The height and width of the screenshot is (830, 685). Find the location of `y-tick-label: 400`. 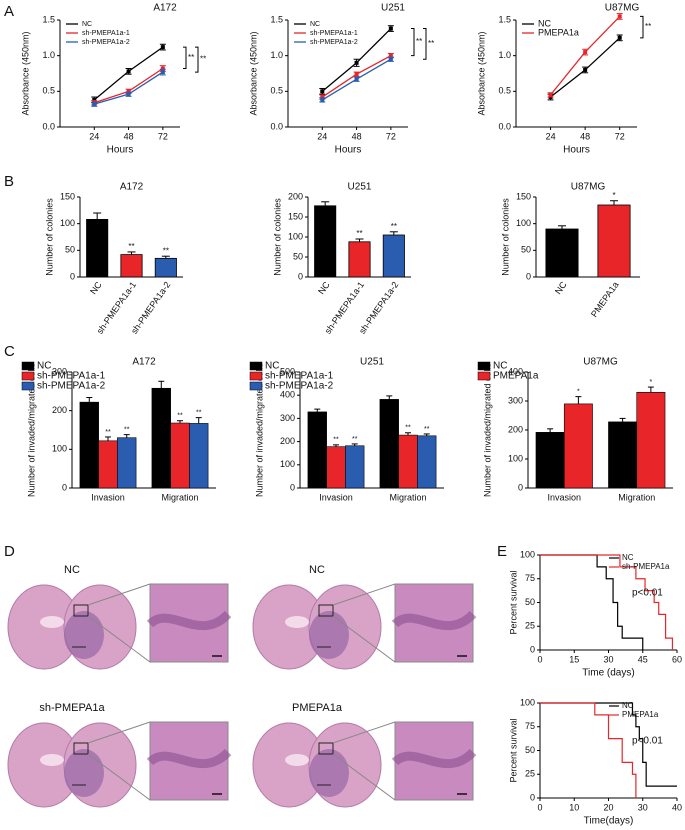

y-tick-label: 400 is located at coordinates (287, 395).